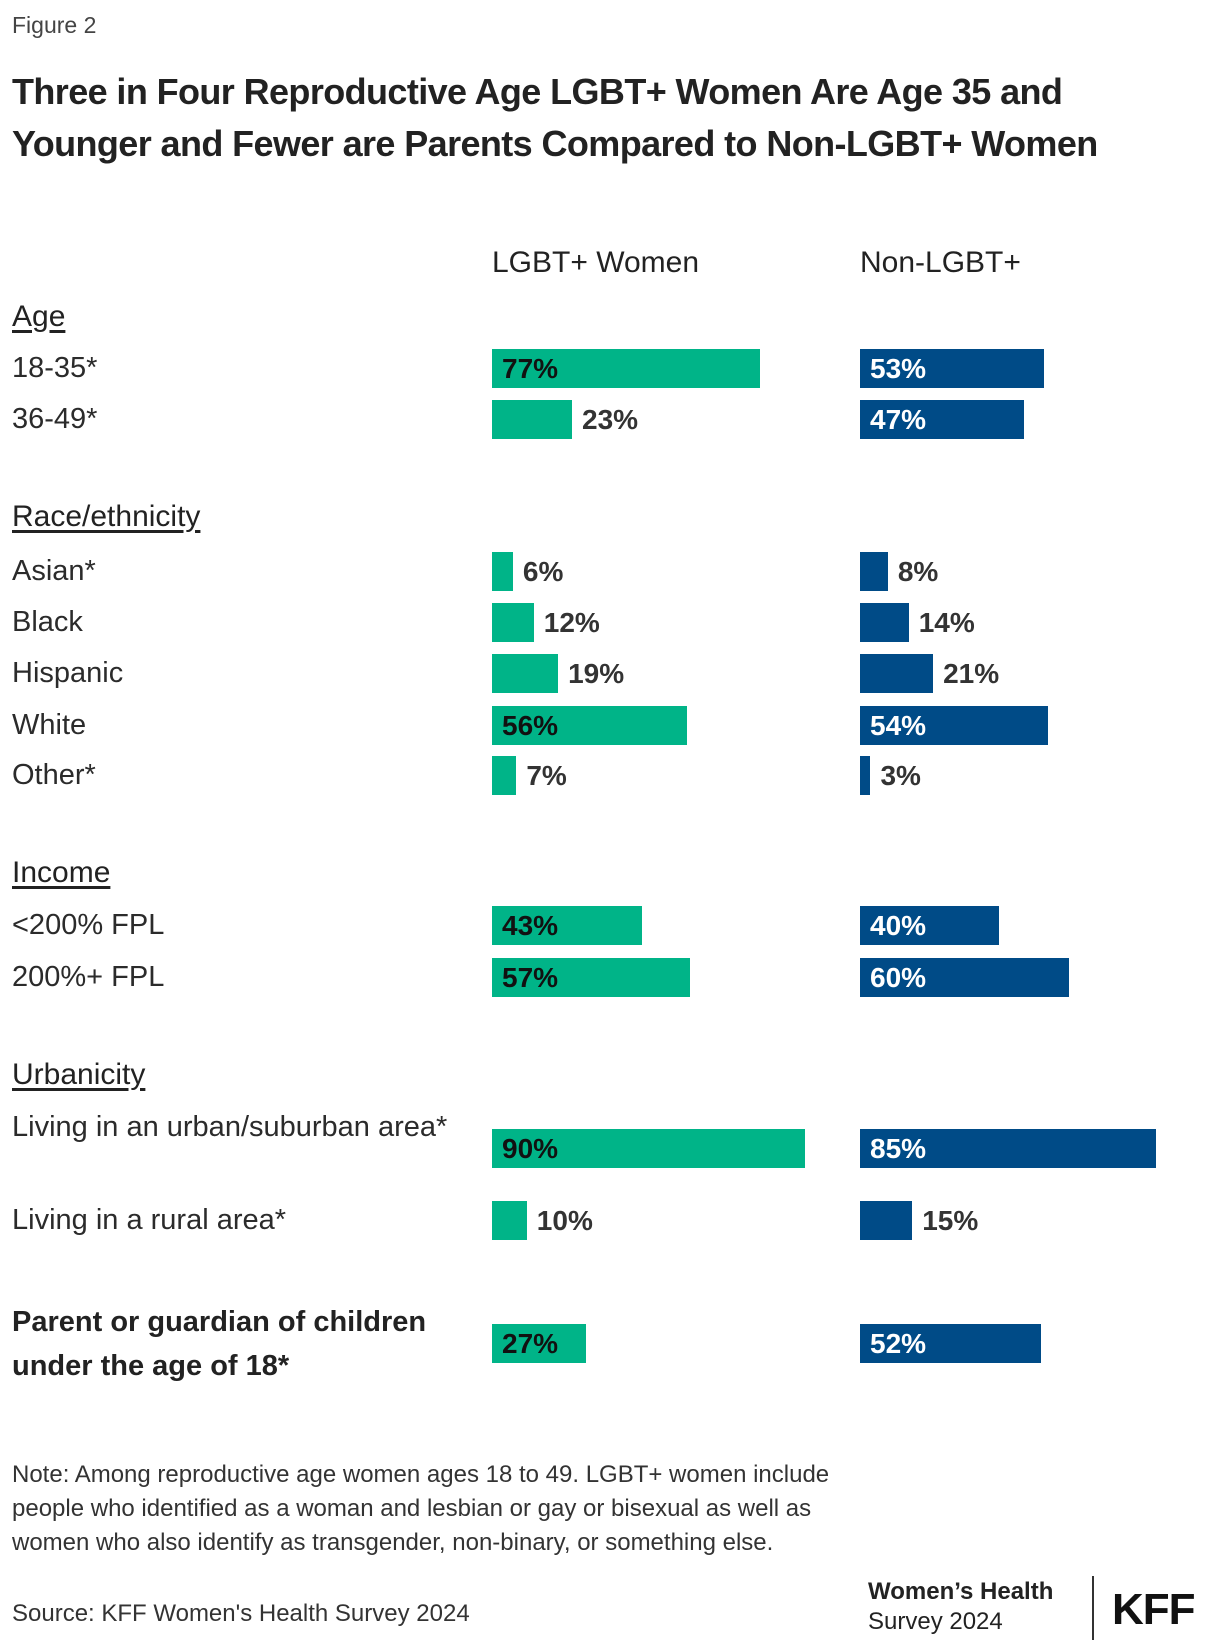 The width and height of the screenshot is (1220, 1646). What do you see at coordinates (68, 673) in the screenshot?
I see `row-label: Hispanic` at bounding box center [68, 673].